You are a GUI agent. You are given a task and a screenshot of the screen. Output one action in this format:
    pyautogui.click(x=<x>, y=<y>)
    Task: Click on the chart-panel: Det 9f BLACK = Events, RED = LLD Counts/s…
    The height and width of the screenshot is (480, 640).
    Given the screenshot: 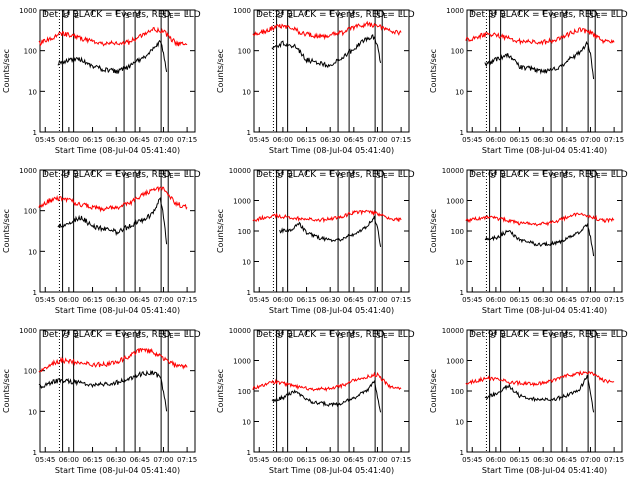 What is the action you would take?
    pyautogui.click(x=528, y=401)
    